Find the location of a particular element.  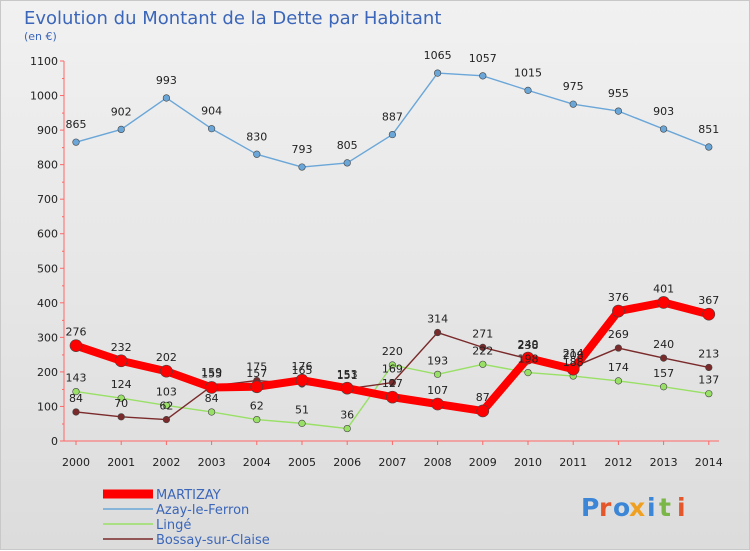

data-label: 124 is located at coordinates (121, 384).